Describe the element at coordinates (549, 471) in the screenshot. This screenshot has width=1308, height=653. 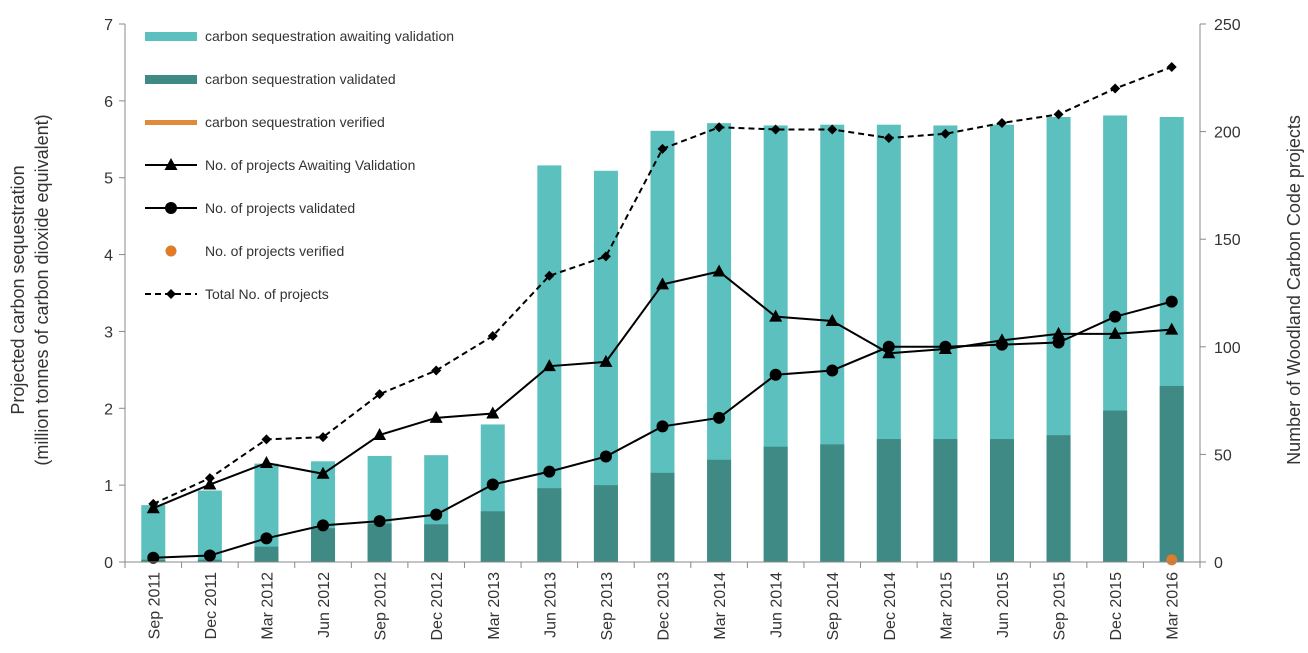
I see `point-no-of-projects-validated-jun-2013` at that location.